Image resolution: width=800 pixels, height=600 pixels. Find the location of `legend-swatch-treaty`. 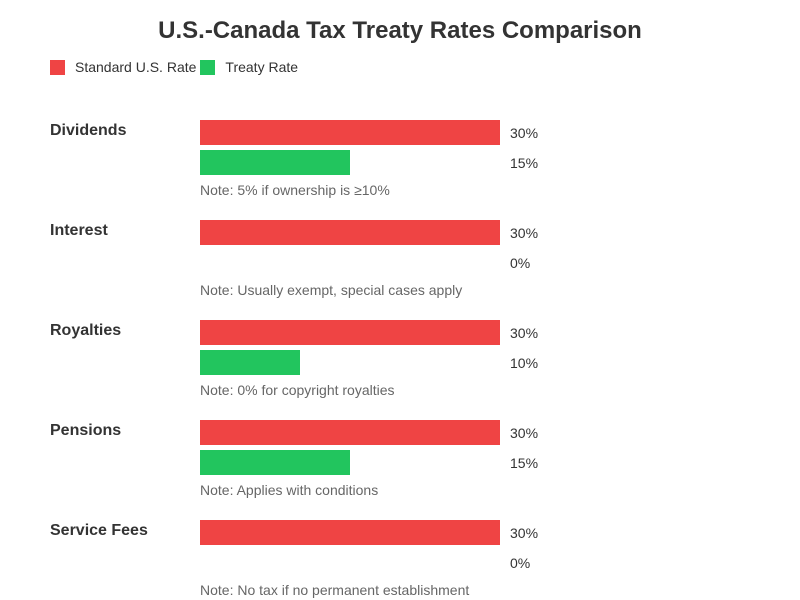

legend-swatch-treaty is located at coordinates (208, 67).